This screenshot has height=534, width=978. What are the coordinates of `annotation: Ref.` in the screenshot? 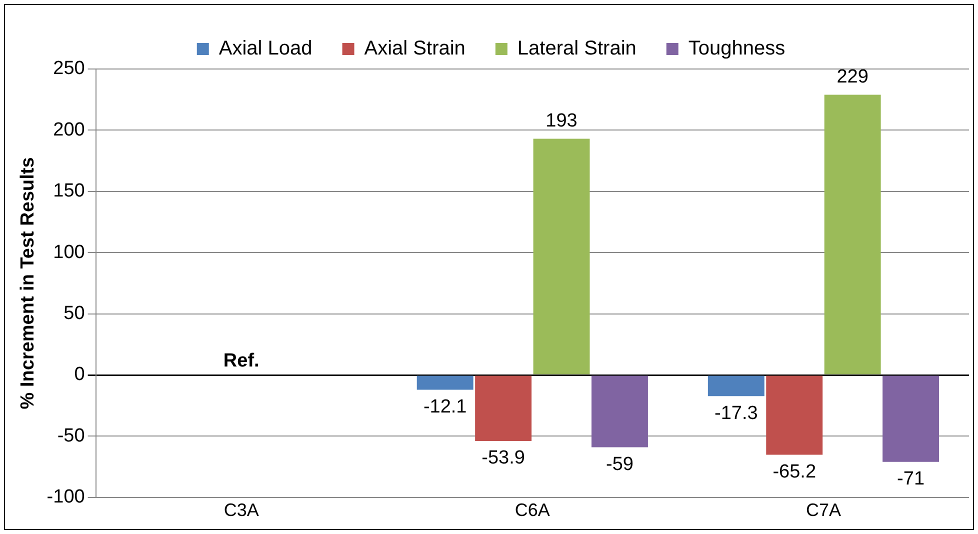 It's located at (241, 361).